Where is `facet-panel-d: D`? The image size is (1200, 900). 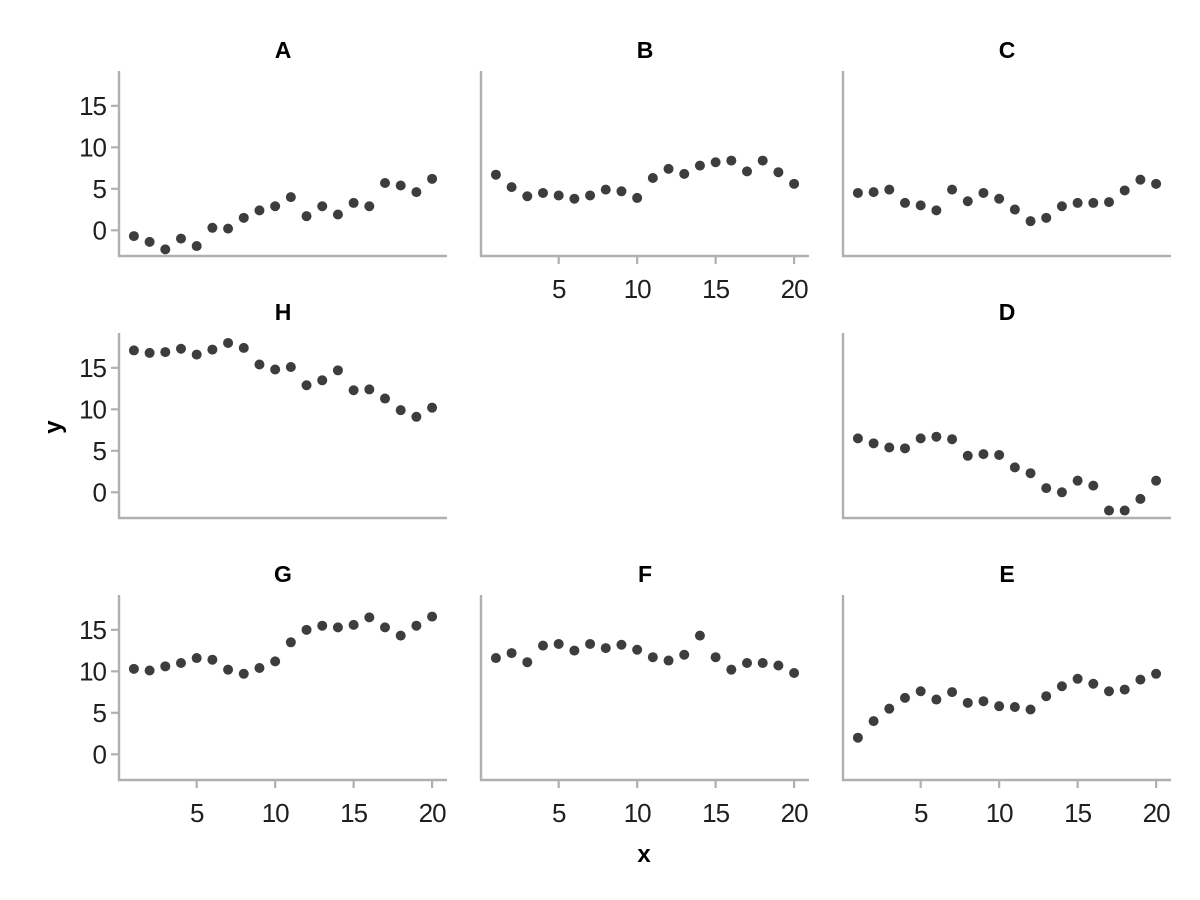
facet-panel-d: D is located at coordinates (1006, 409).